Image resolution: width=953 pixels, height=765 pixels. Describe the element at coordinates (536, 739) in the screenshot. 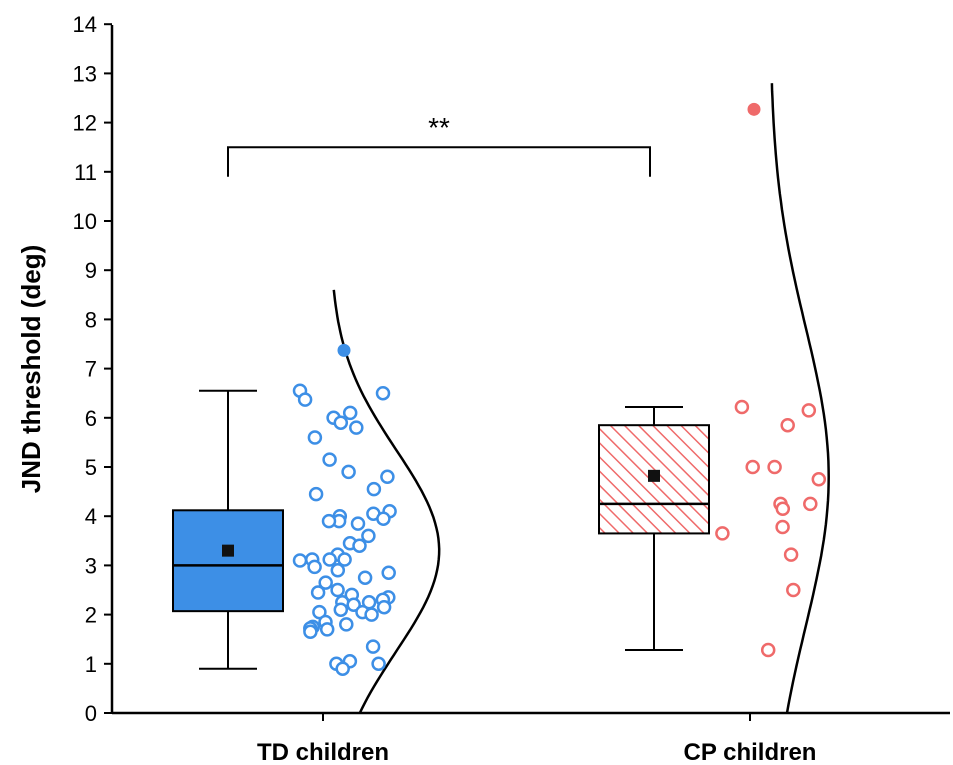

I see `x-ticks: TD children CP children` at that location.